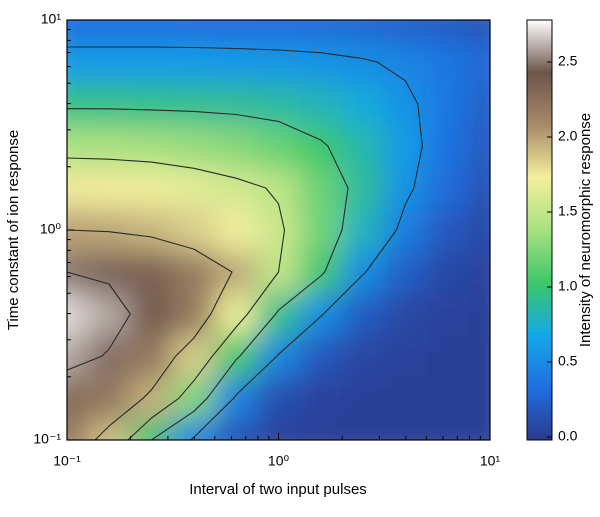 Image resolution: width=600 pixels, height=517 pixels. What do you see at coordinates (51, 229) in the screenshot?
I see `y-tick-label: 10⁰` at bounding box center [51, 229].